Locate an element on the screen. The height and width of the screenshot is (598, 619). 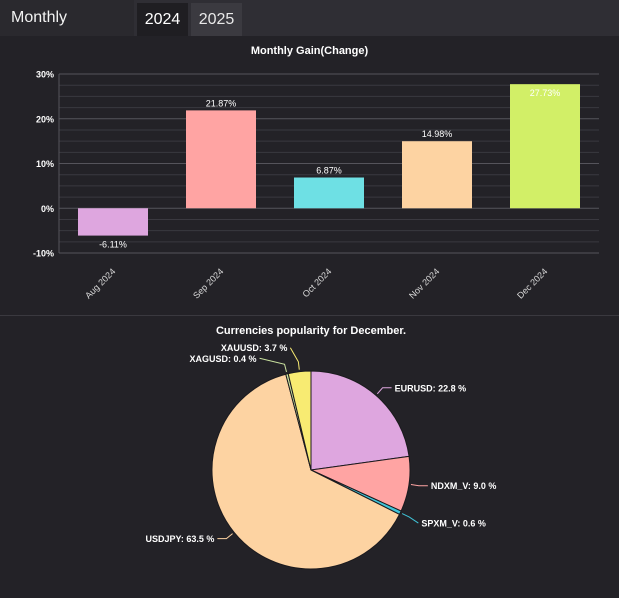
pie-slice-eurusd is located at coordinates (360, 420).